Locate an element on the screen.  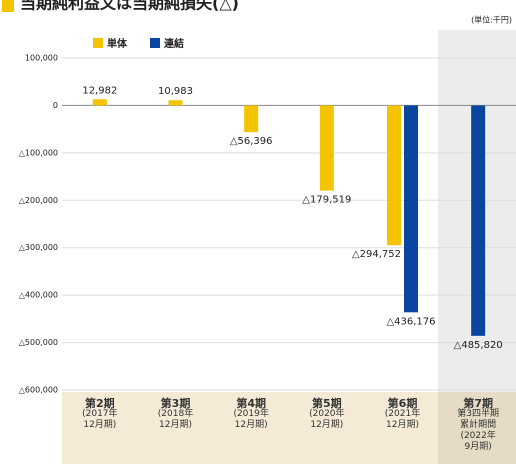
x-tick-label: 第5期 (2020年 12月期) is located at coordinates (327, 413).